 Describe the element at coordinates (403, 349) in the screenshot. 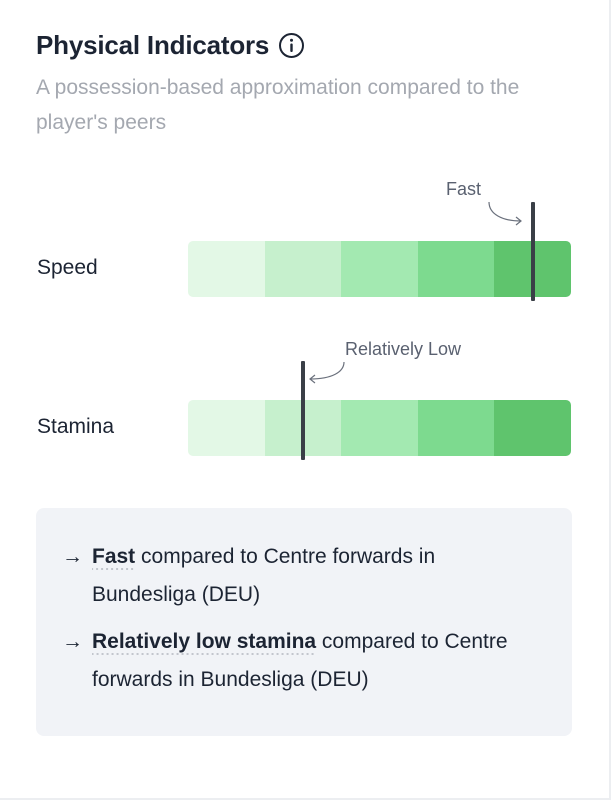

I see `rating-annotation: Relatively Low` at that location.